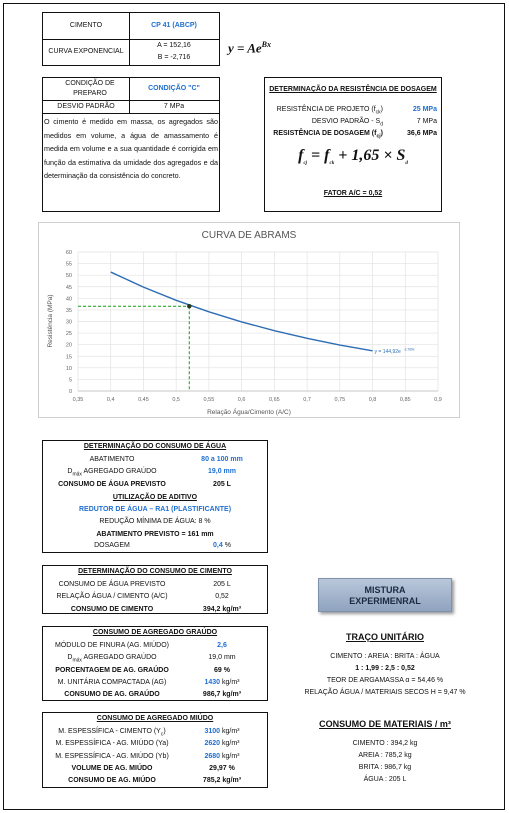 This screenshot has width=509, height=813. Describe the element at coordinates (70, 392) in the screenshot. I see `y-tick-label: 0` at that location.